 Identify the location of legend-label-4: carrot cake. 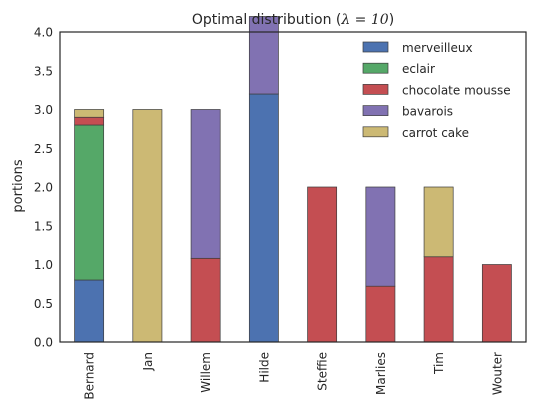
(435, 133).